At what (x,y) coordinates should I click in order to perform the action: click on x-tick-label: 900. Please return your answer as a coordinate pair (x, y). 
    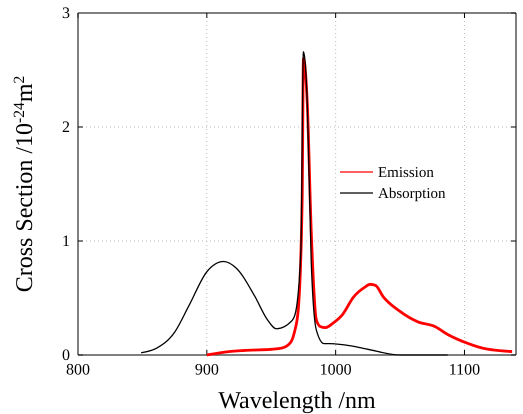
    Looking at the image, I should click on (206, 369).